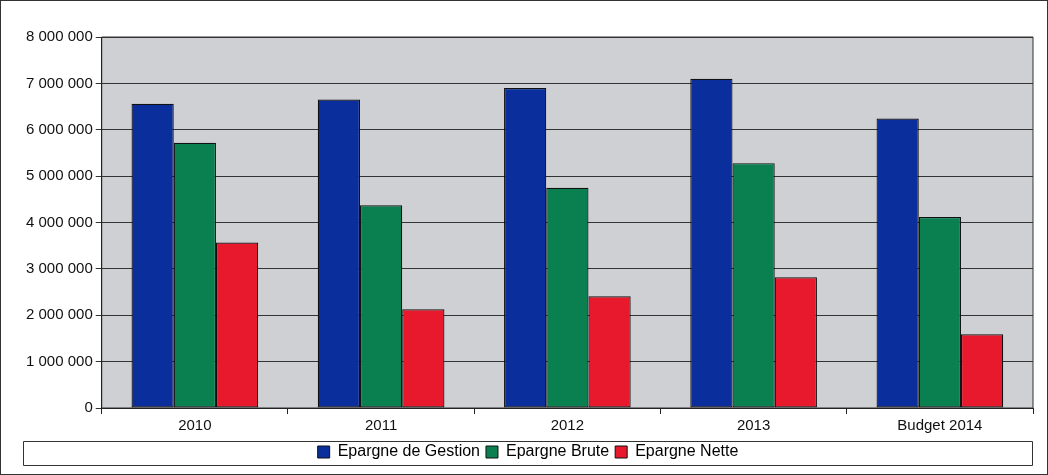 This screenshot has width=1048, height=475. Describe the element at coordinates (567, 425) in the screenshot. I see `x-tick-label: 2012` at that location.